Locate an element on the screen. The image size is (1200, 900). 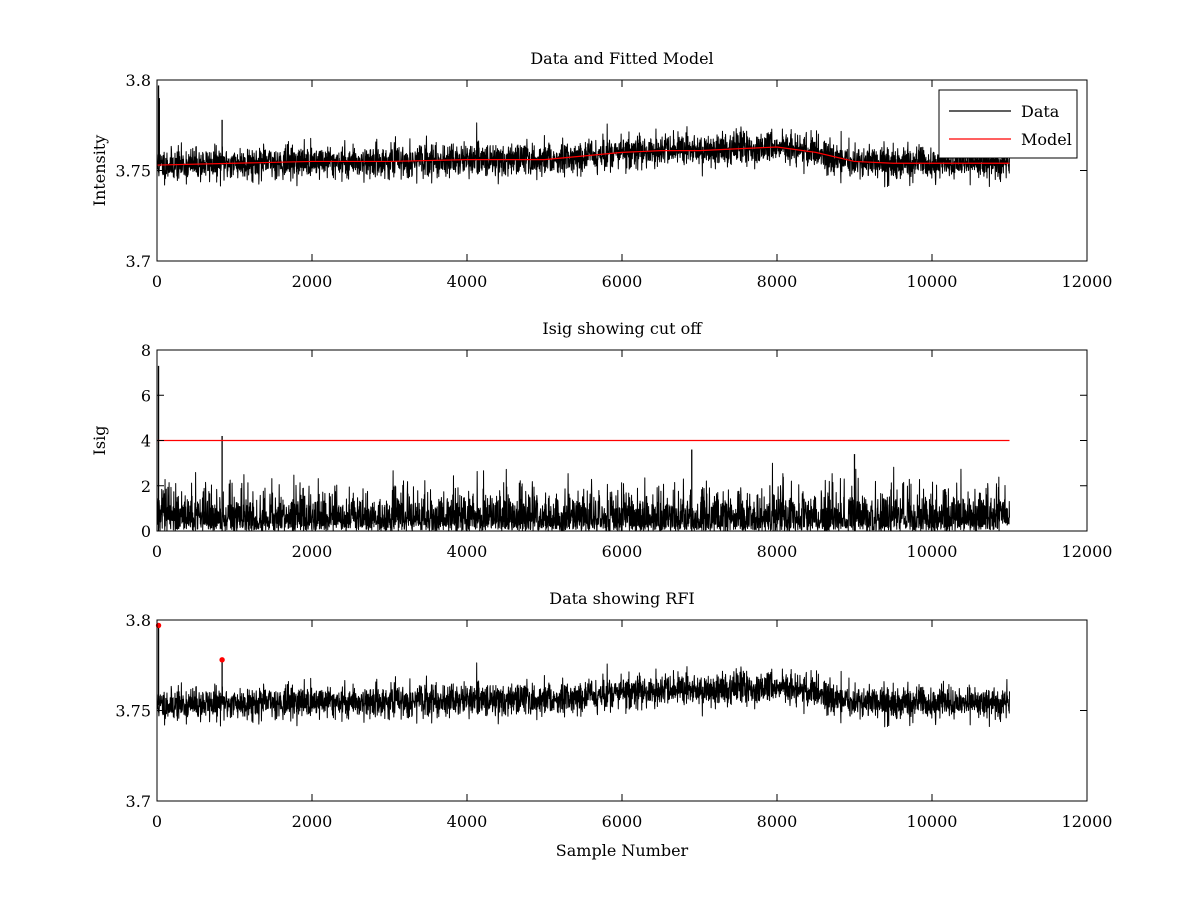
series-model is located at coordinates (583, 156).